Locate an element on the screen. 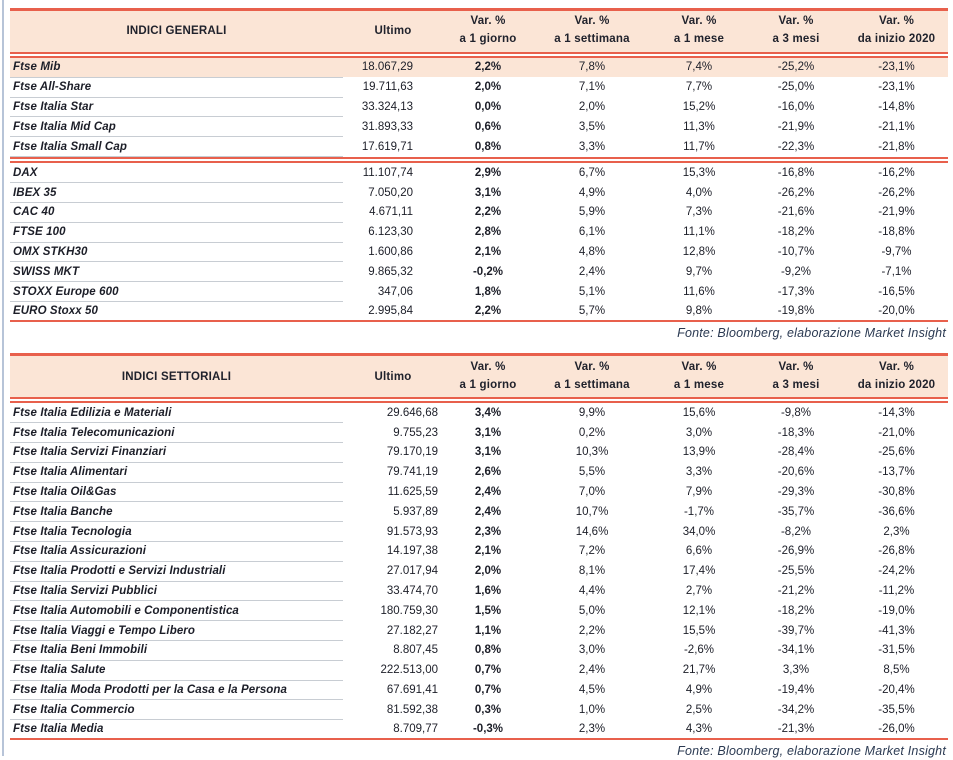 The image size is (953, 760). table-row: CAC 40 4.671,11 2,2% 5,9% 7,3% -21,6% -21,9% is located at coordinates (479, 212).